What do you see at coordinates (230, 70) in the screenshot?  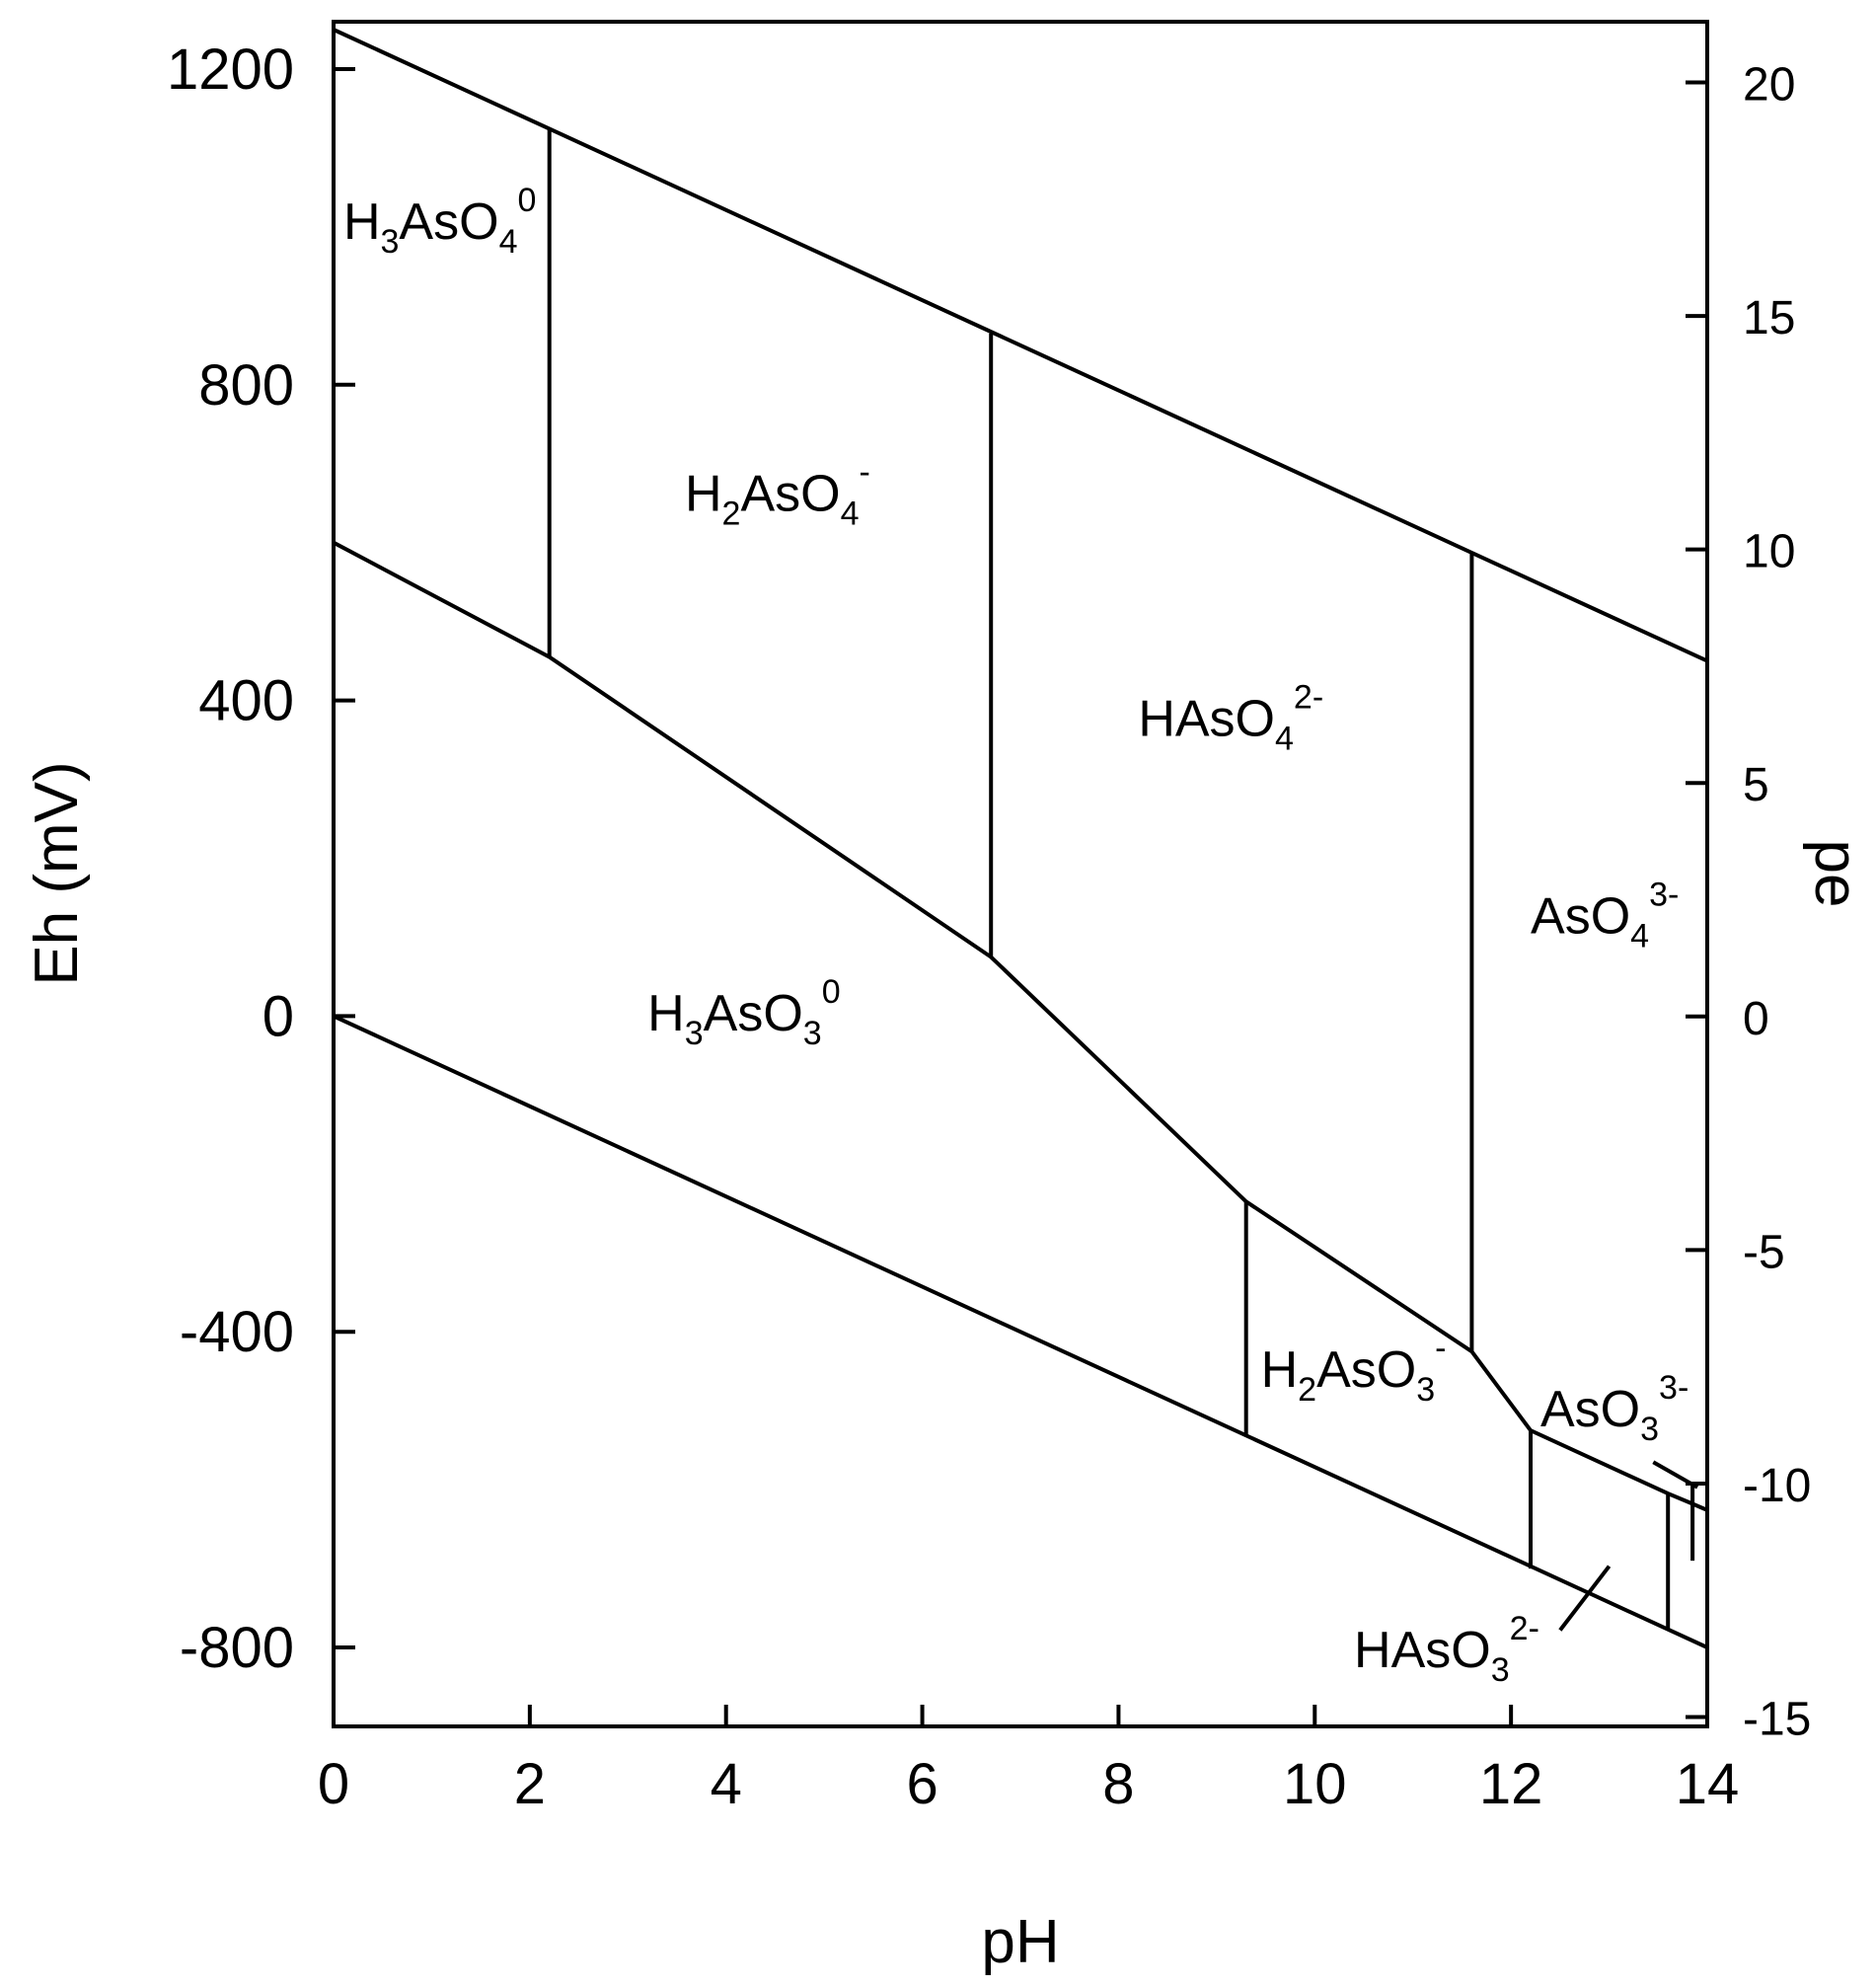 I see `y-tick-label: 1200` at bounding box center [230, 70].